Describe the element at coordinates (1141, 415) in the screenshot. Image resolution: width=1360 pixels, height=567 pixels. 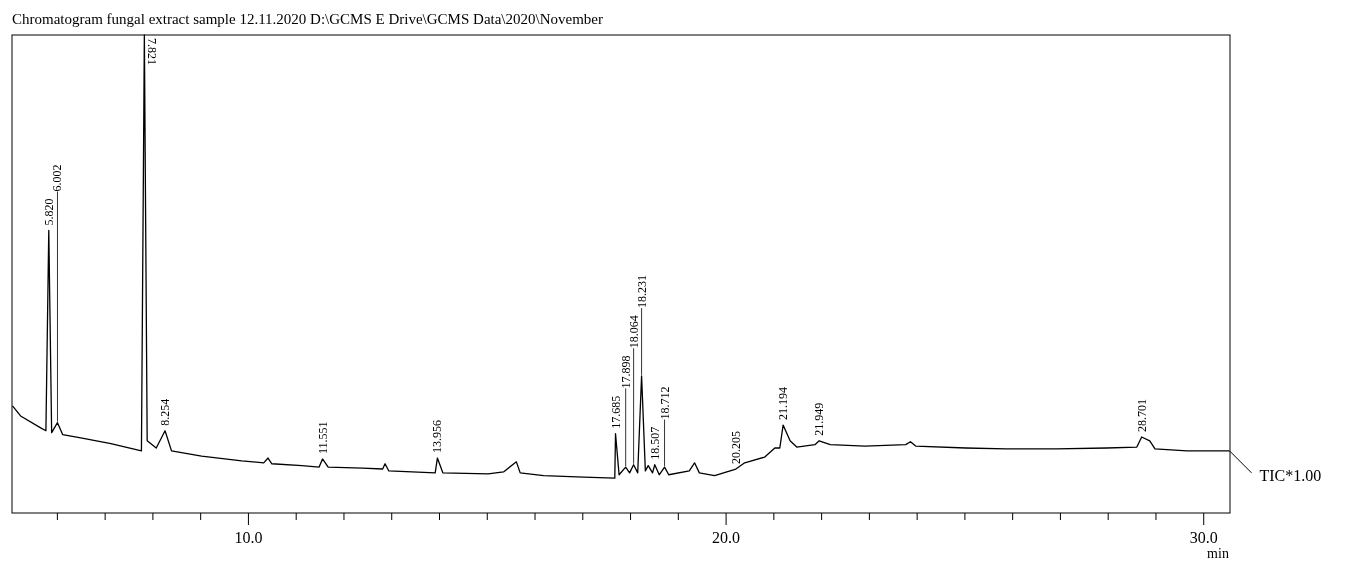
I see `annotation: 28.701` at that location.